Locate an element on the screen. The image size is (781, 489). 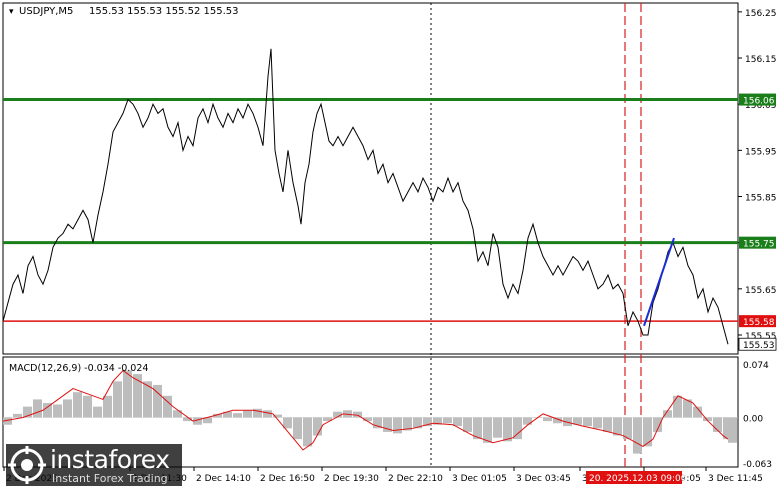
macd-tick-label: 0.074 is located at coordinates (756, 366).